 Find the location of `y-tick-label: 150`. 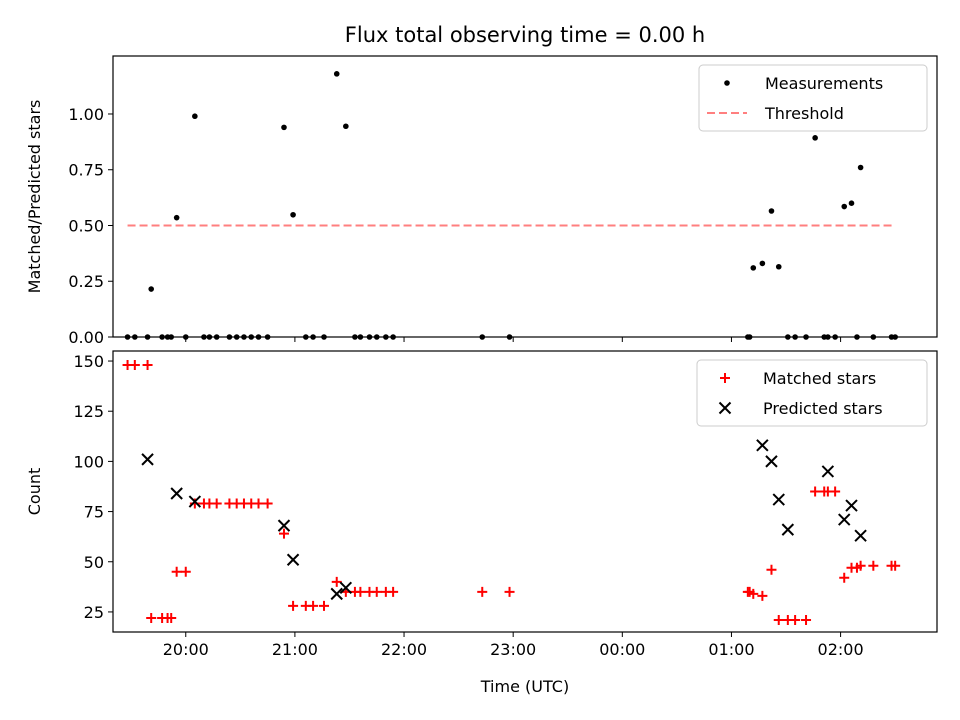

y-tick-label: 150 is located at coordinates (88, 361).